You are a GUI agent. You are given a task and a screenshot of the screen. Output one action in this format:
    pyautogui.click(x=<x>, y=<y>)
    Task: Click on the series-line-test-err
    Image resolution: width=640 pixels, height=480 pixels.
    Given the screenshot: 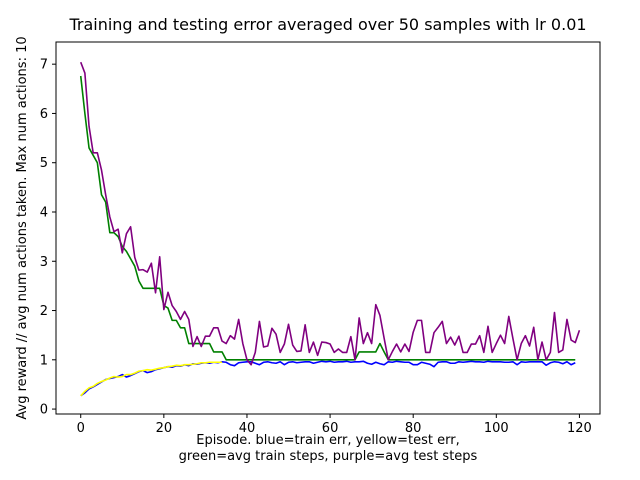 What is the action you would take?
    pyautogui.click(x=151, y=379)
    